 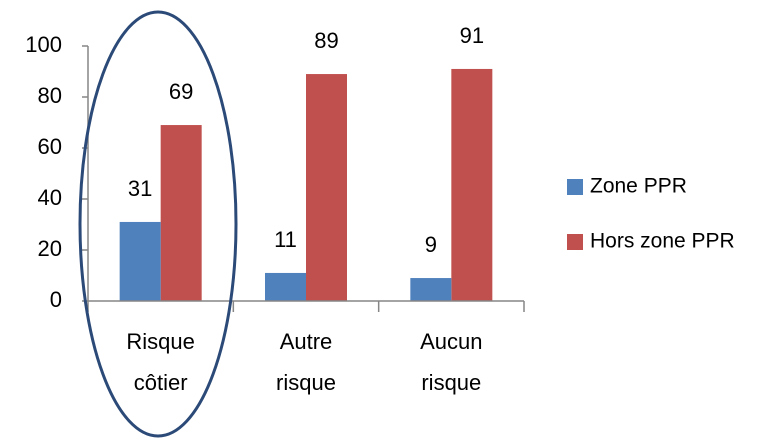 I want to click on legend-label: Zone PPR, so click(x=638, y=186).